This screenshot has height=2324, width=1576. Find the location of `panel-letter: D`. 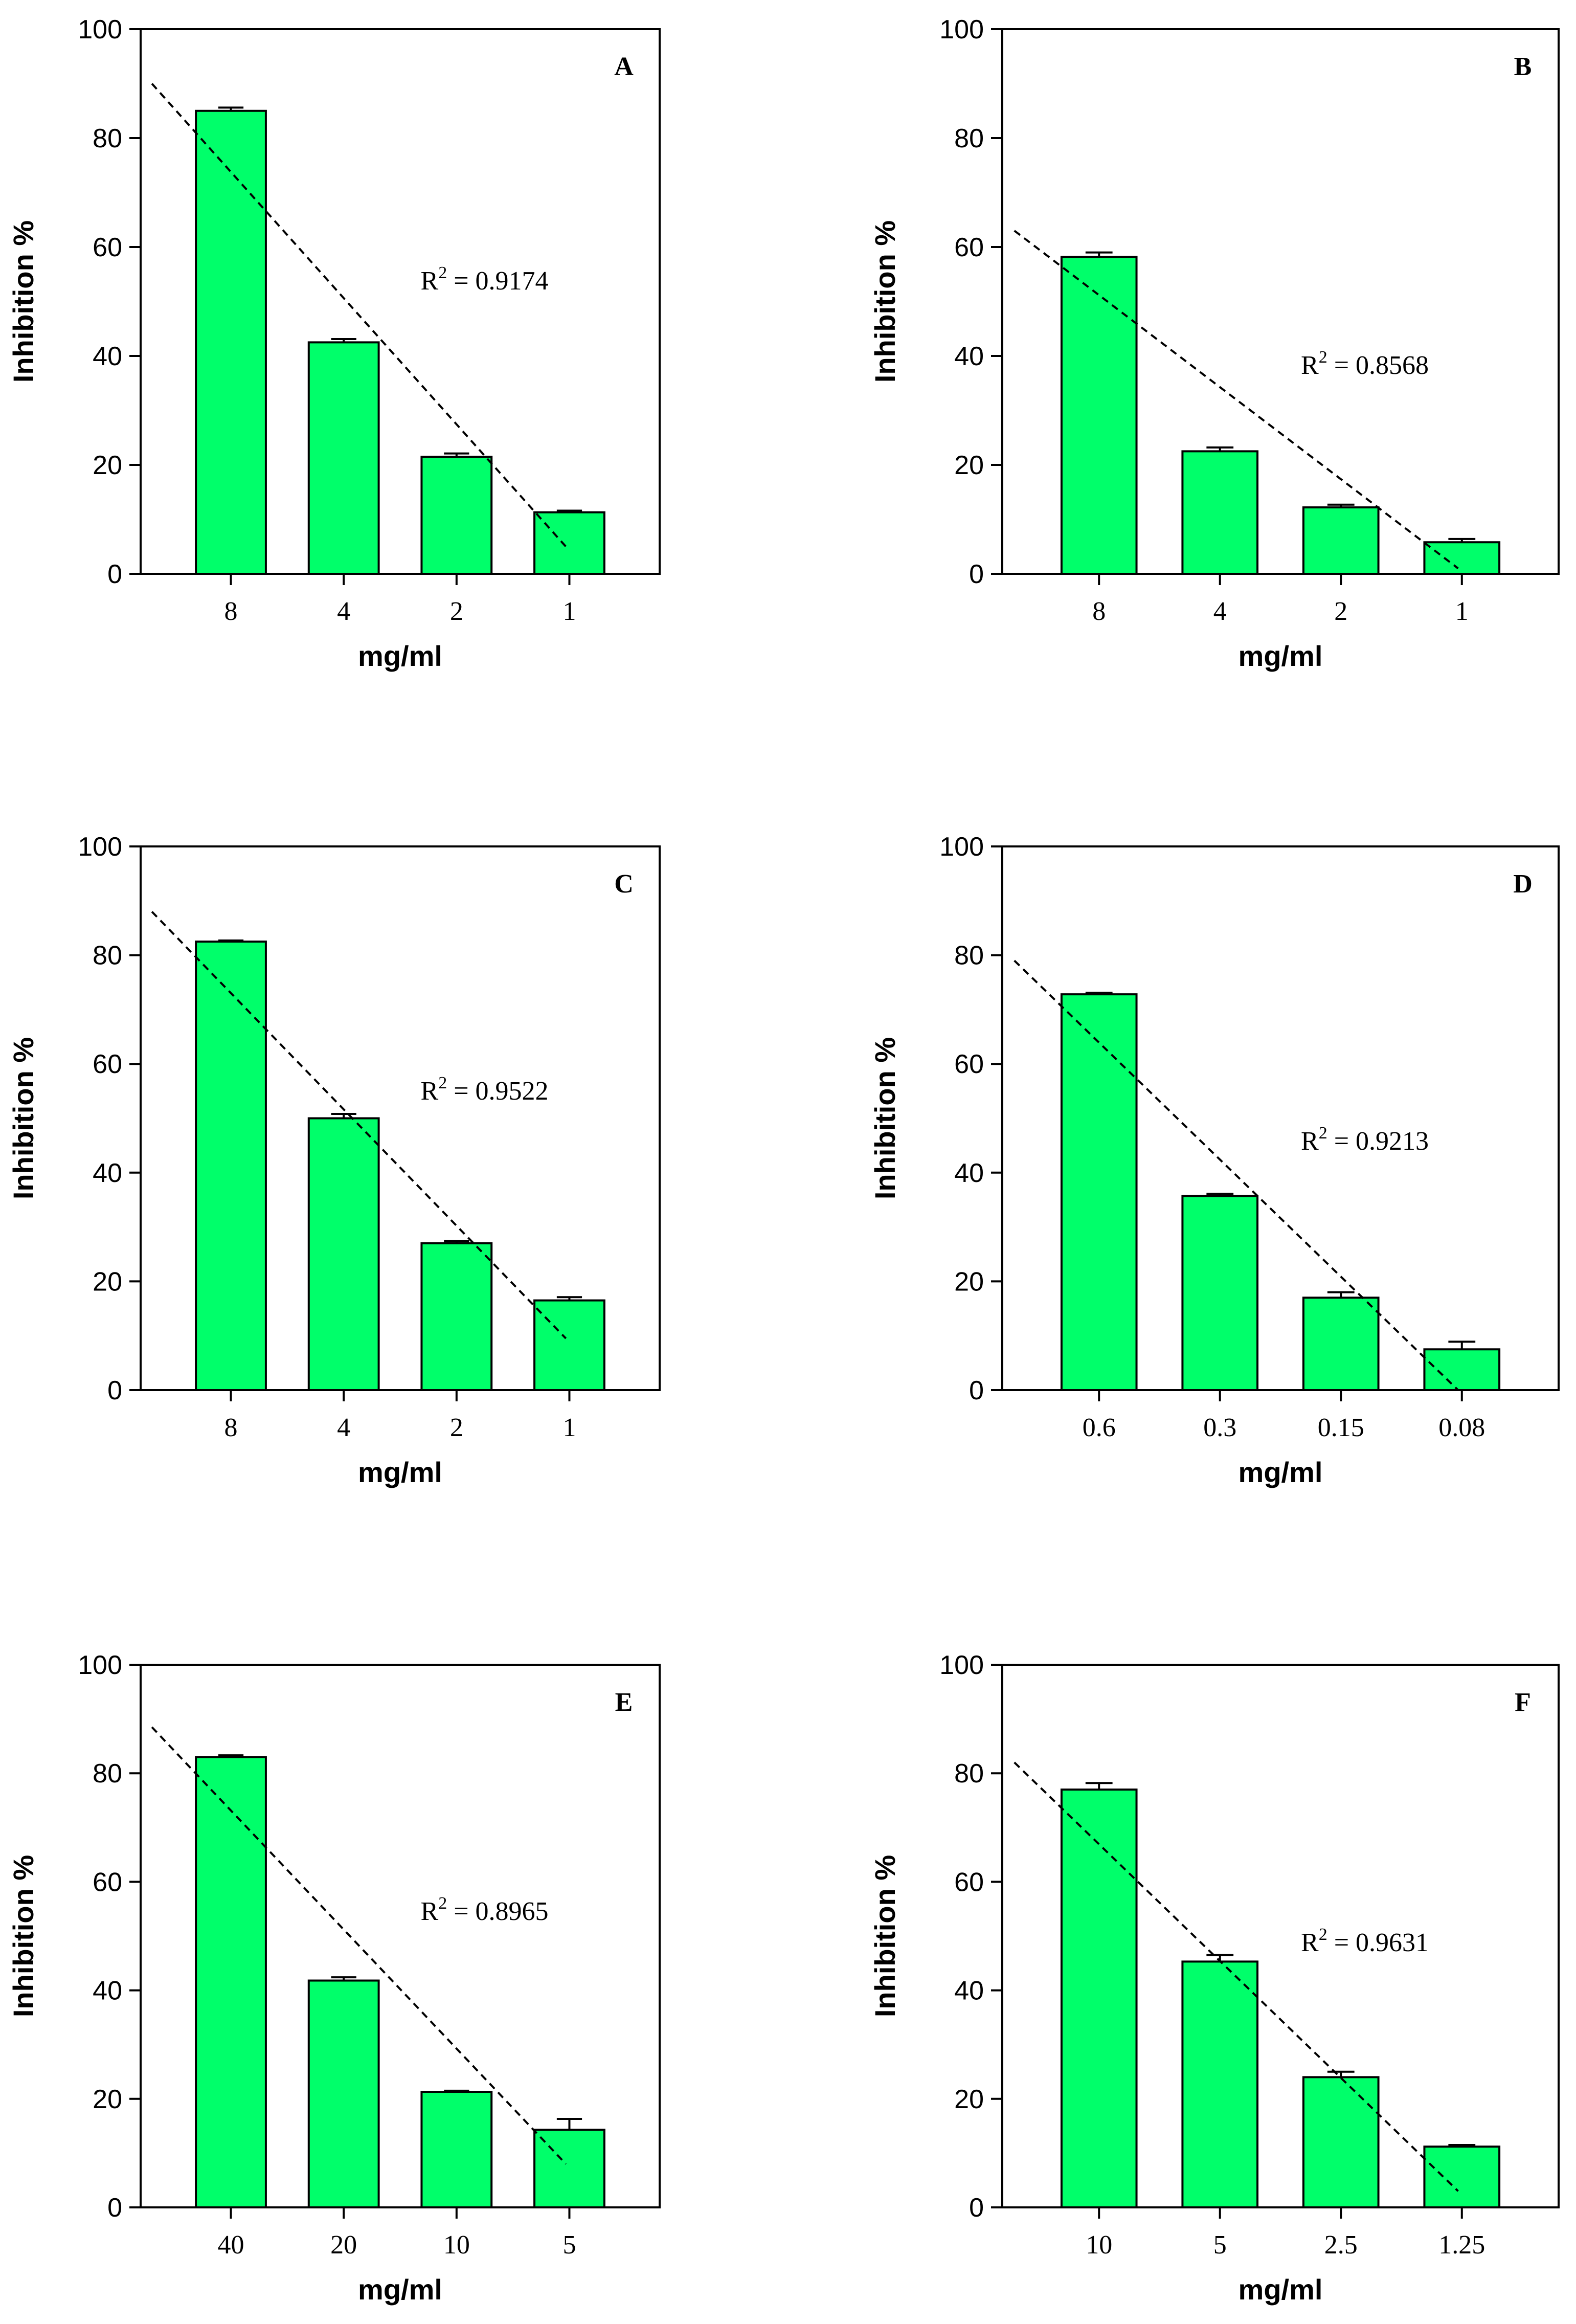

panel-letter: D is located at coordinates (1523, 884).